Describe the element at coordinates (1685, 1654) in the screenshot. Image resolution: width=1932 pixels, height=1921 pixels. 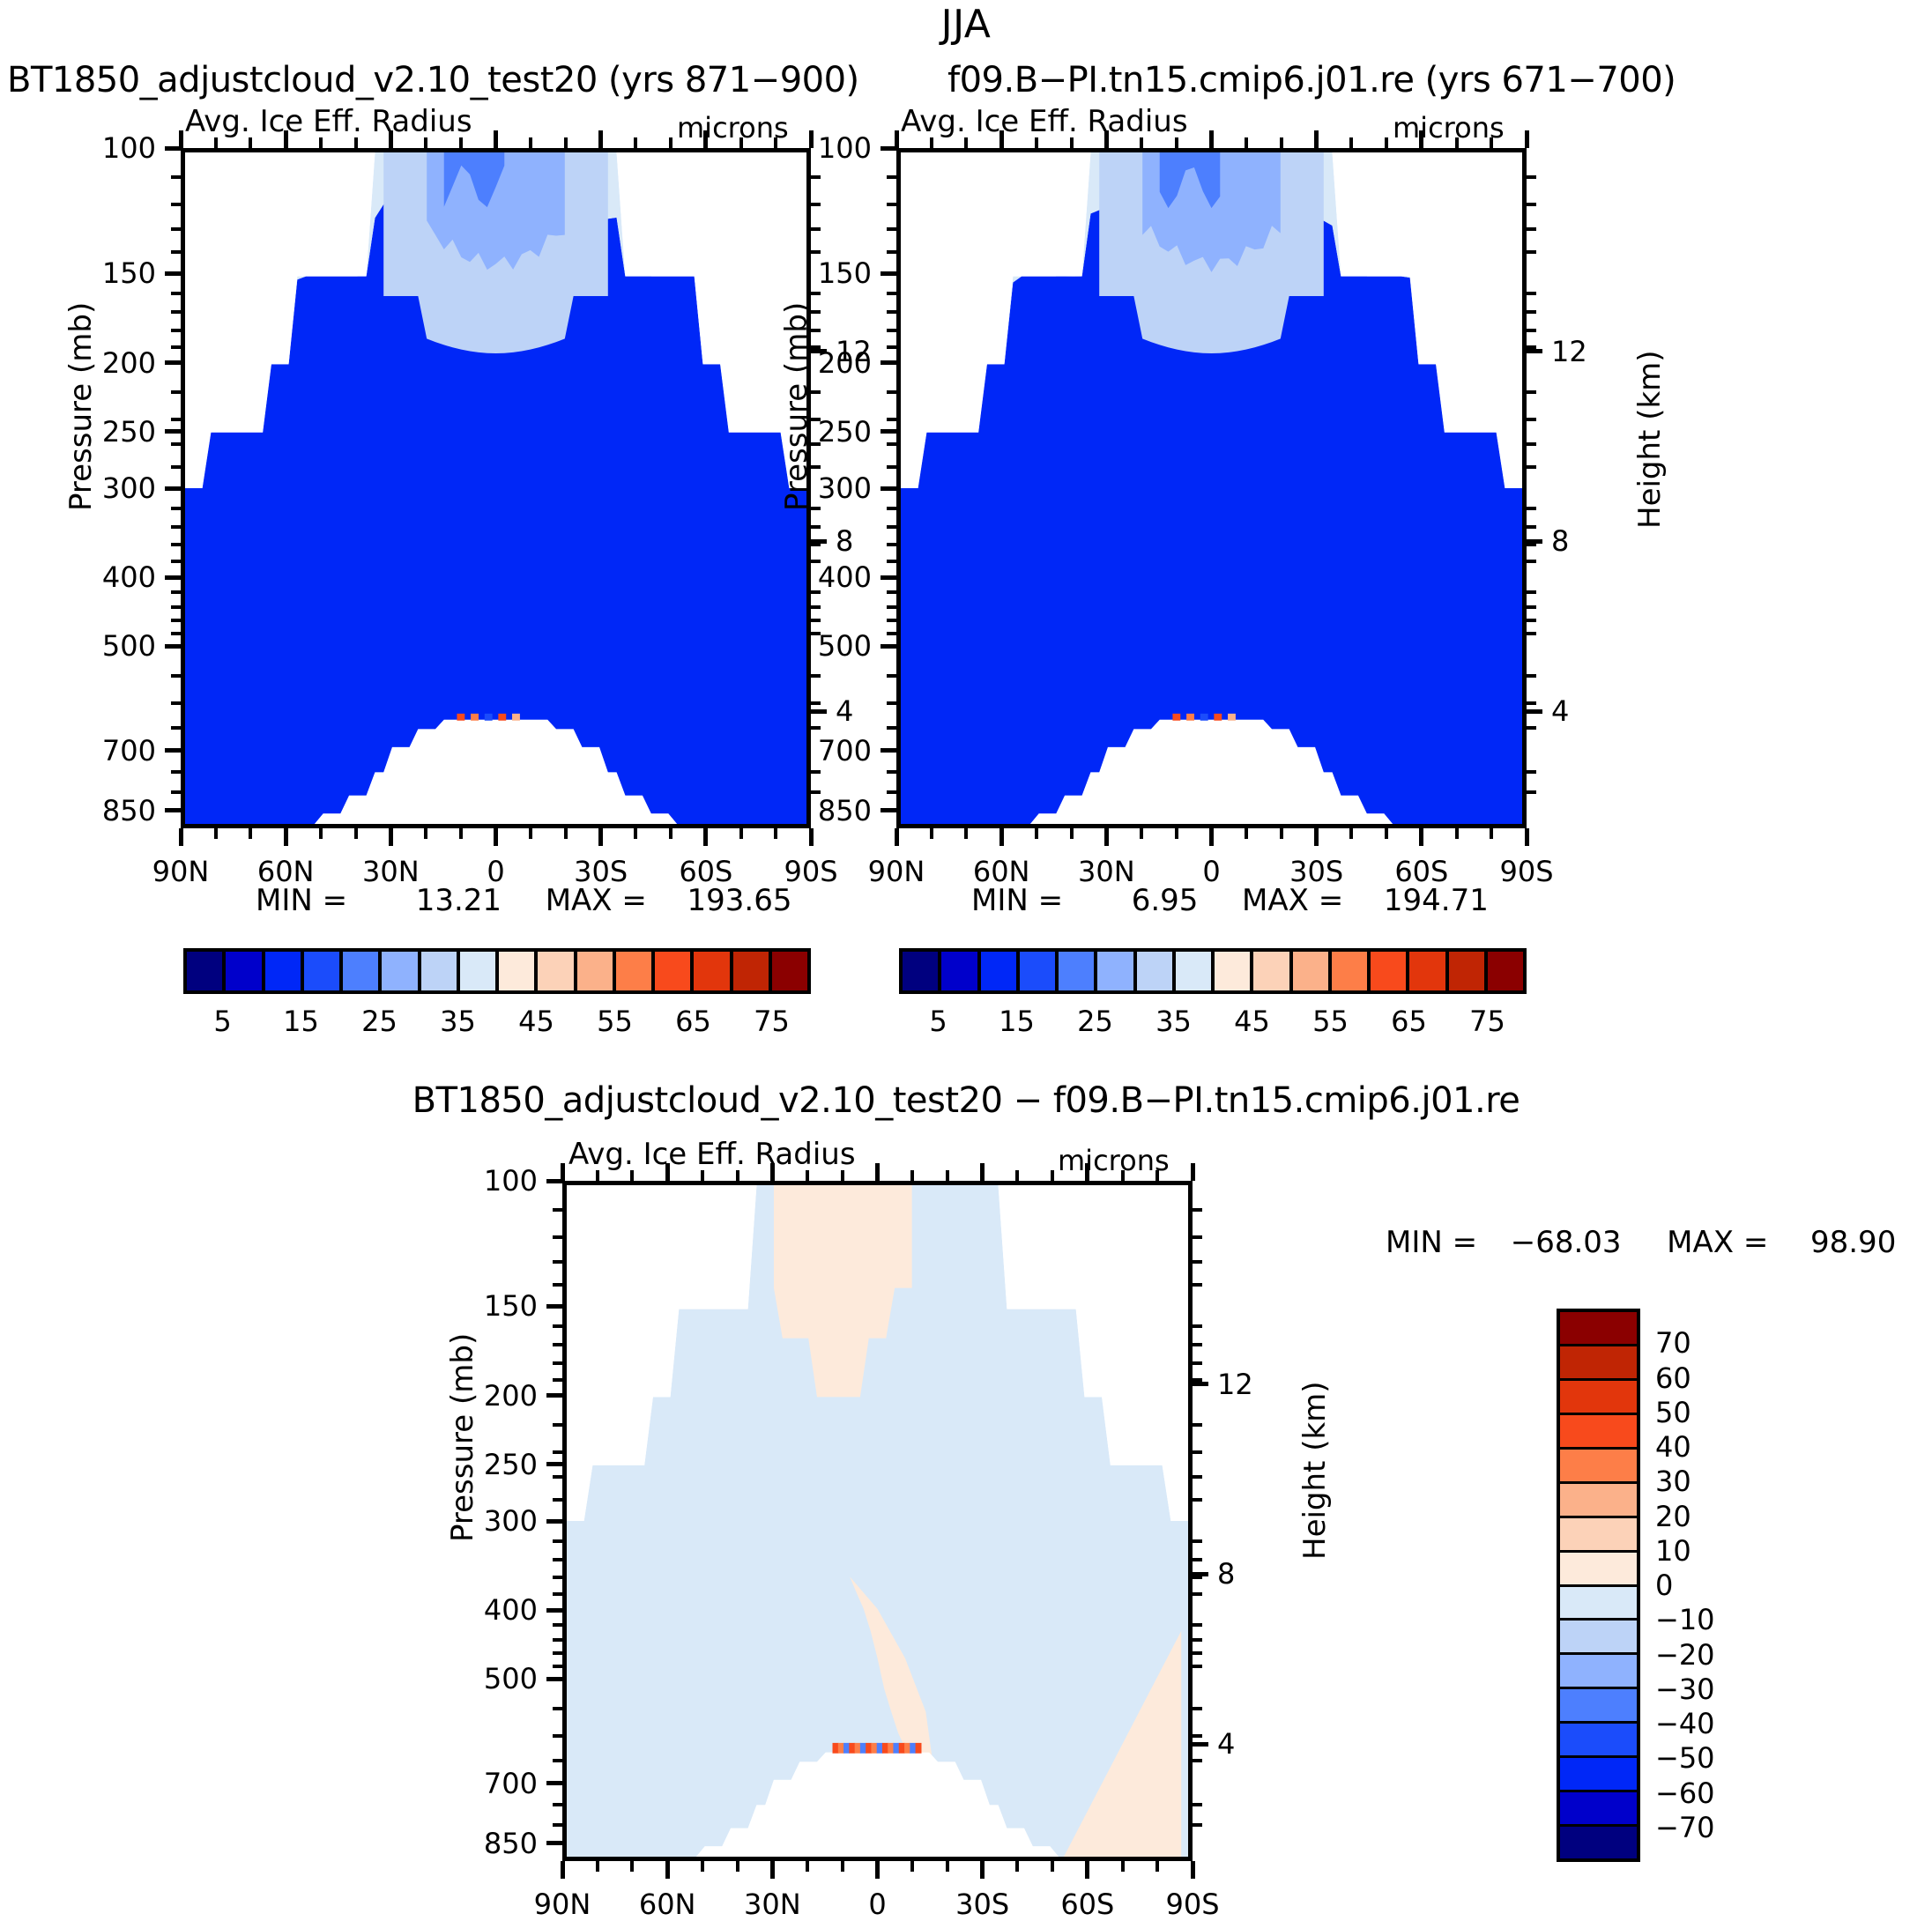
I see `colorbar-tick-label: −20` at that location.